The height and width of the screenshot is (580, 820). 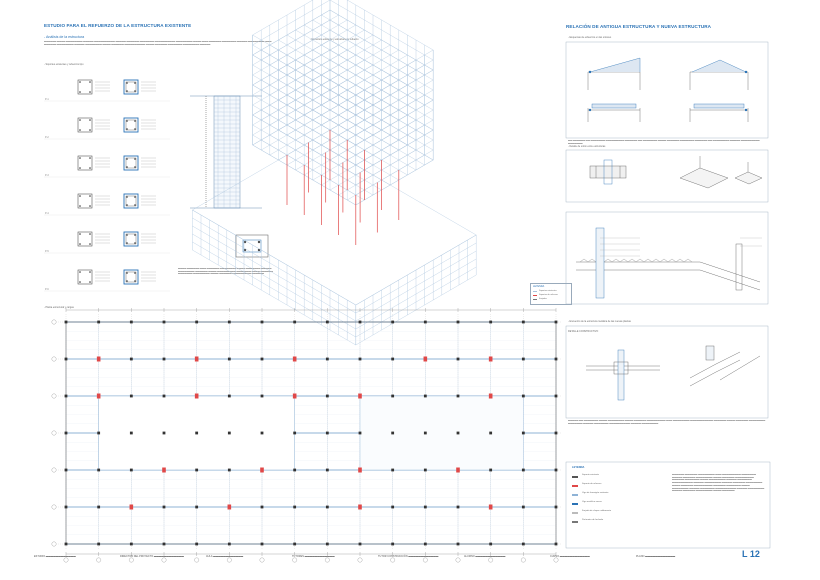 What do you see at coordinates (47, 289) in the screenshot?
I see `column-section-label: P-6` at bounding box center [47, 289].